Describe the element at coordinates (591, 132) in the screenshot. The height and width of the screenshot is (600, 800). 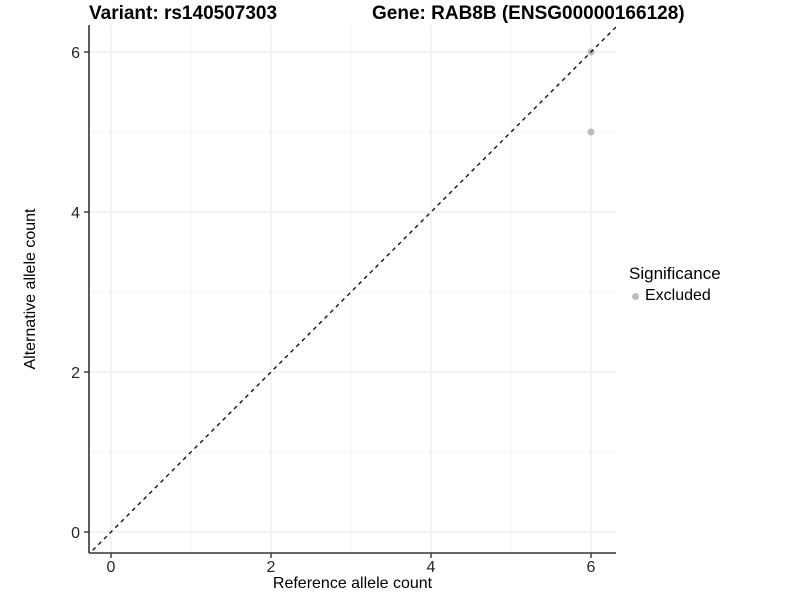
I see `data-point` at that location.